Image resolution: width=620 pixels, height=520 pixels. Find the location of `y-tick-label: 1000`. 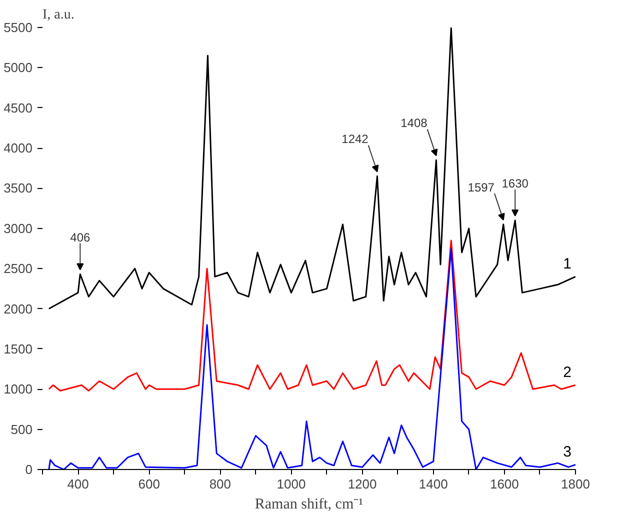

y-tick-label: 1000 is located at coordinates (18, 389).